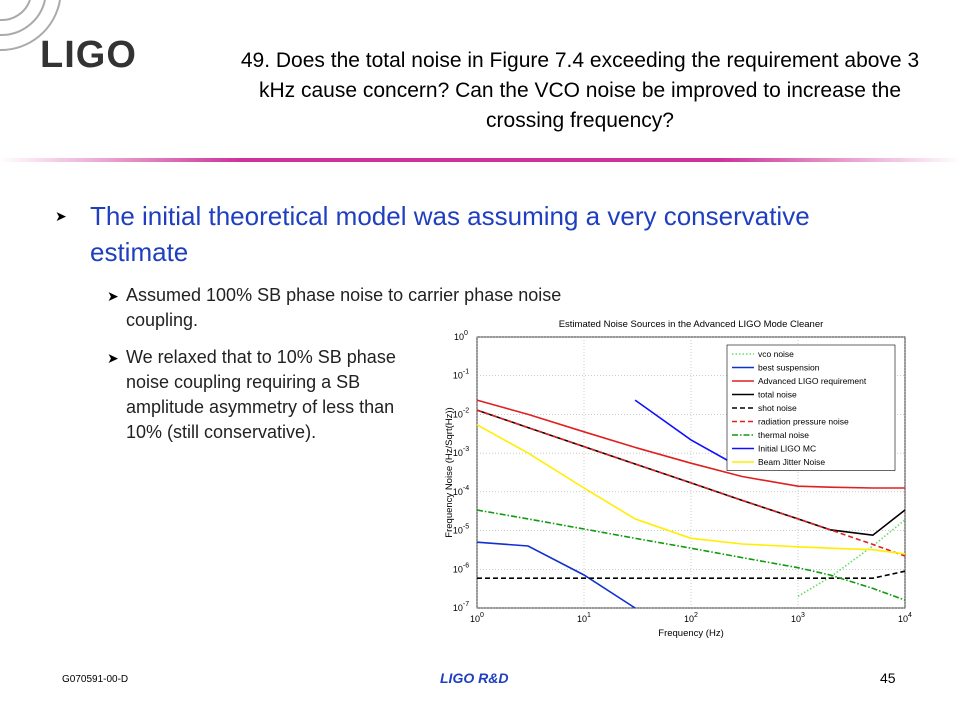 This screenshot has height=720, width=960. I want to click on legend-label: Advanced LIGO requirement, so click(812, 381).